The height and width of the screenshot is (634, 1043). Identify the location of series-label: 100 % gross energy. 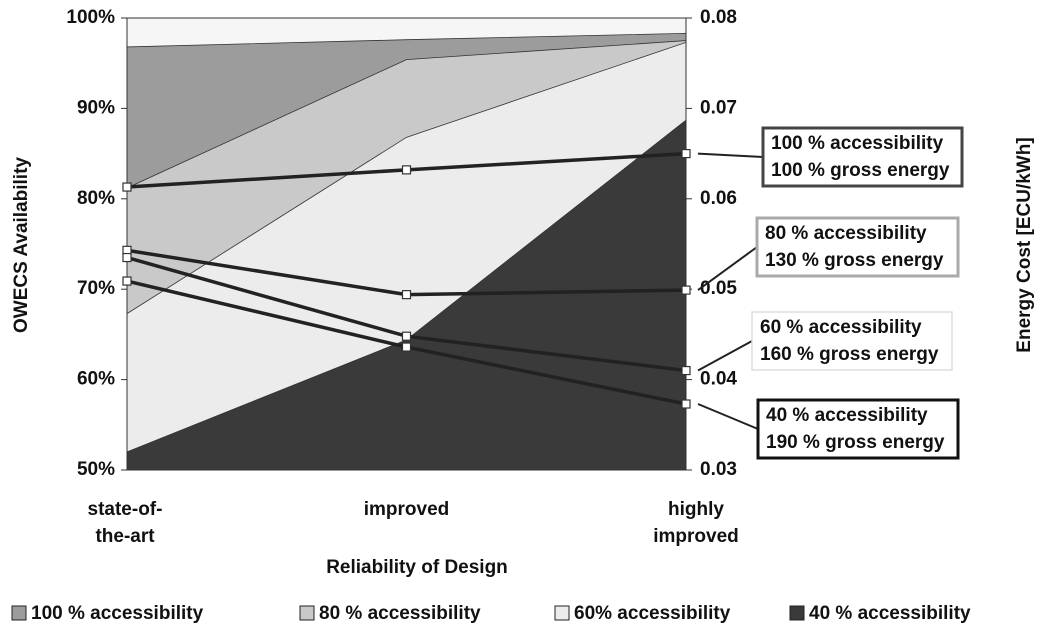
(860, 170).